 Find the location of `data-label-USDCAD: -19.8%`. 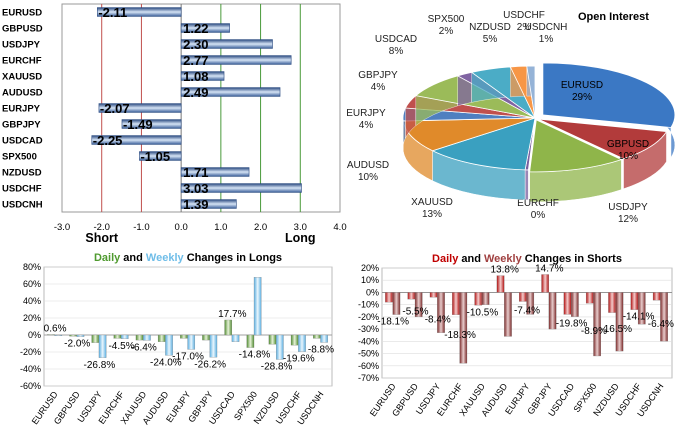

data-label-USDCAD: -19.8% is located at coordinates (572, 324).